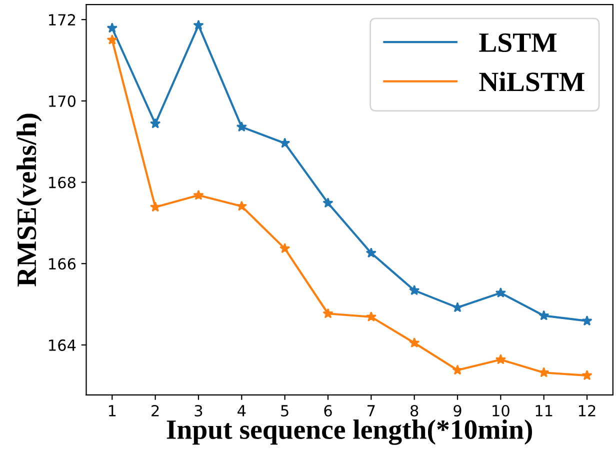 The height and width of the screenshot is (454, 616). I want to click on x-tick-label: 1, so click(112, 410).